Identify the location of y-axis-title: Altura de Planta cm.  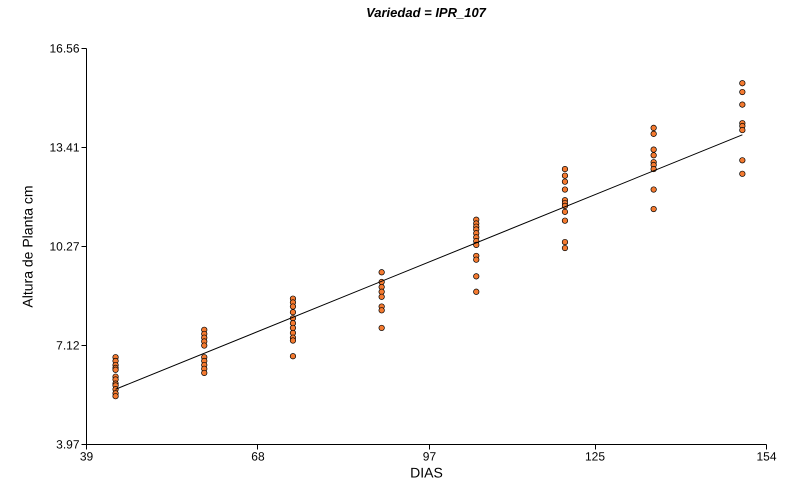
(27, 246).